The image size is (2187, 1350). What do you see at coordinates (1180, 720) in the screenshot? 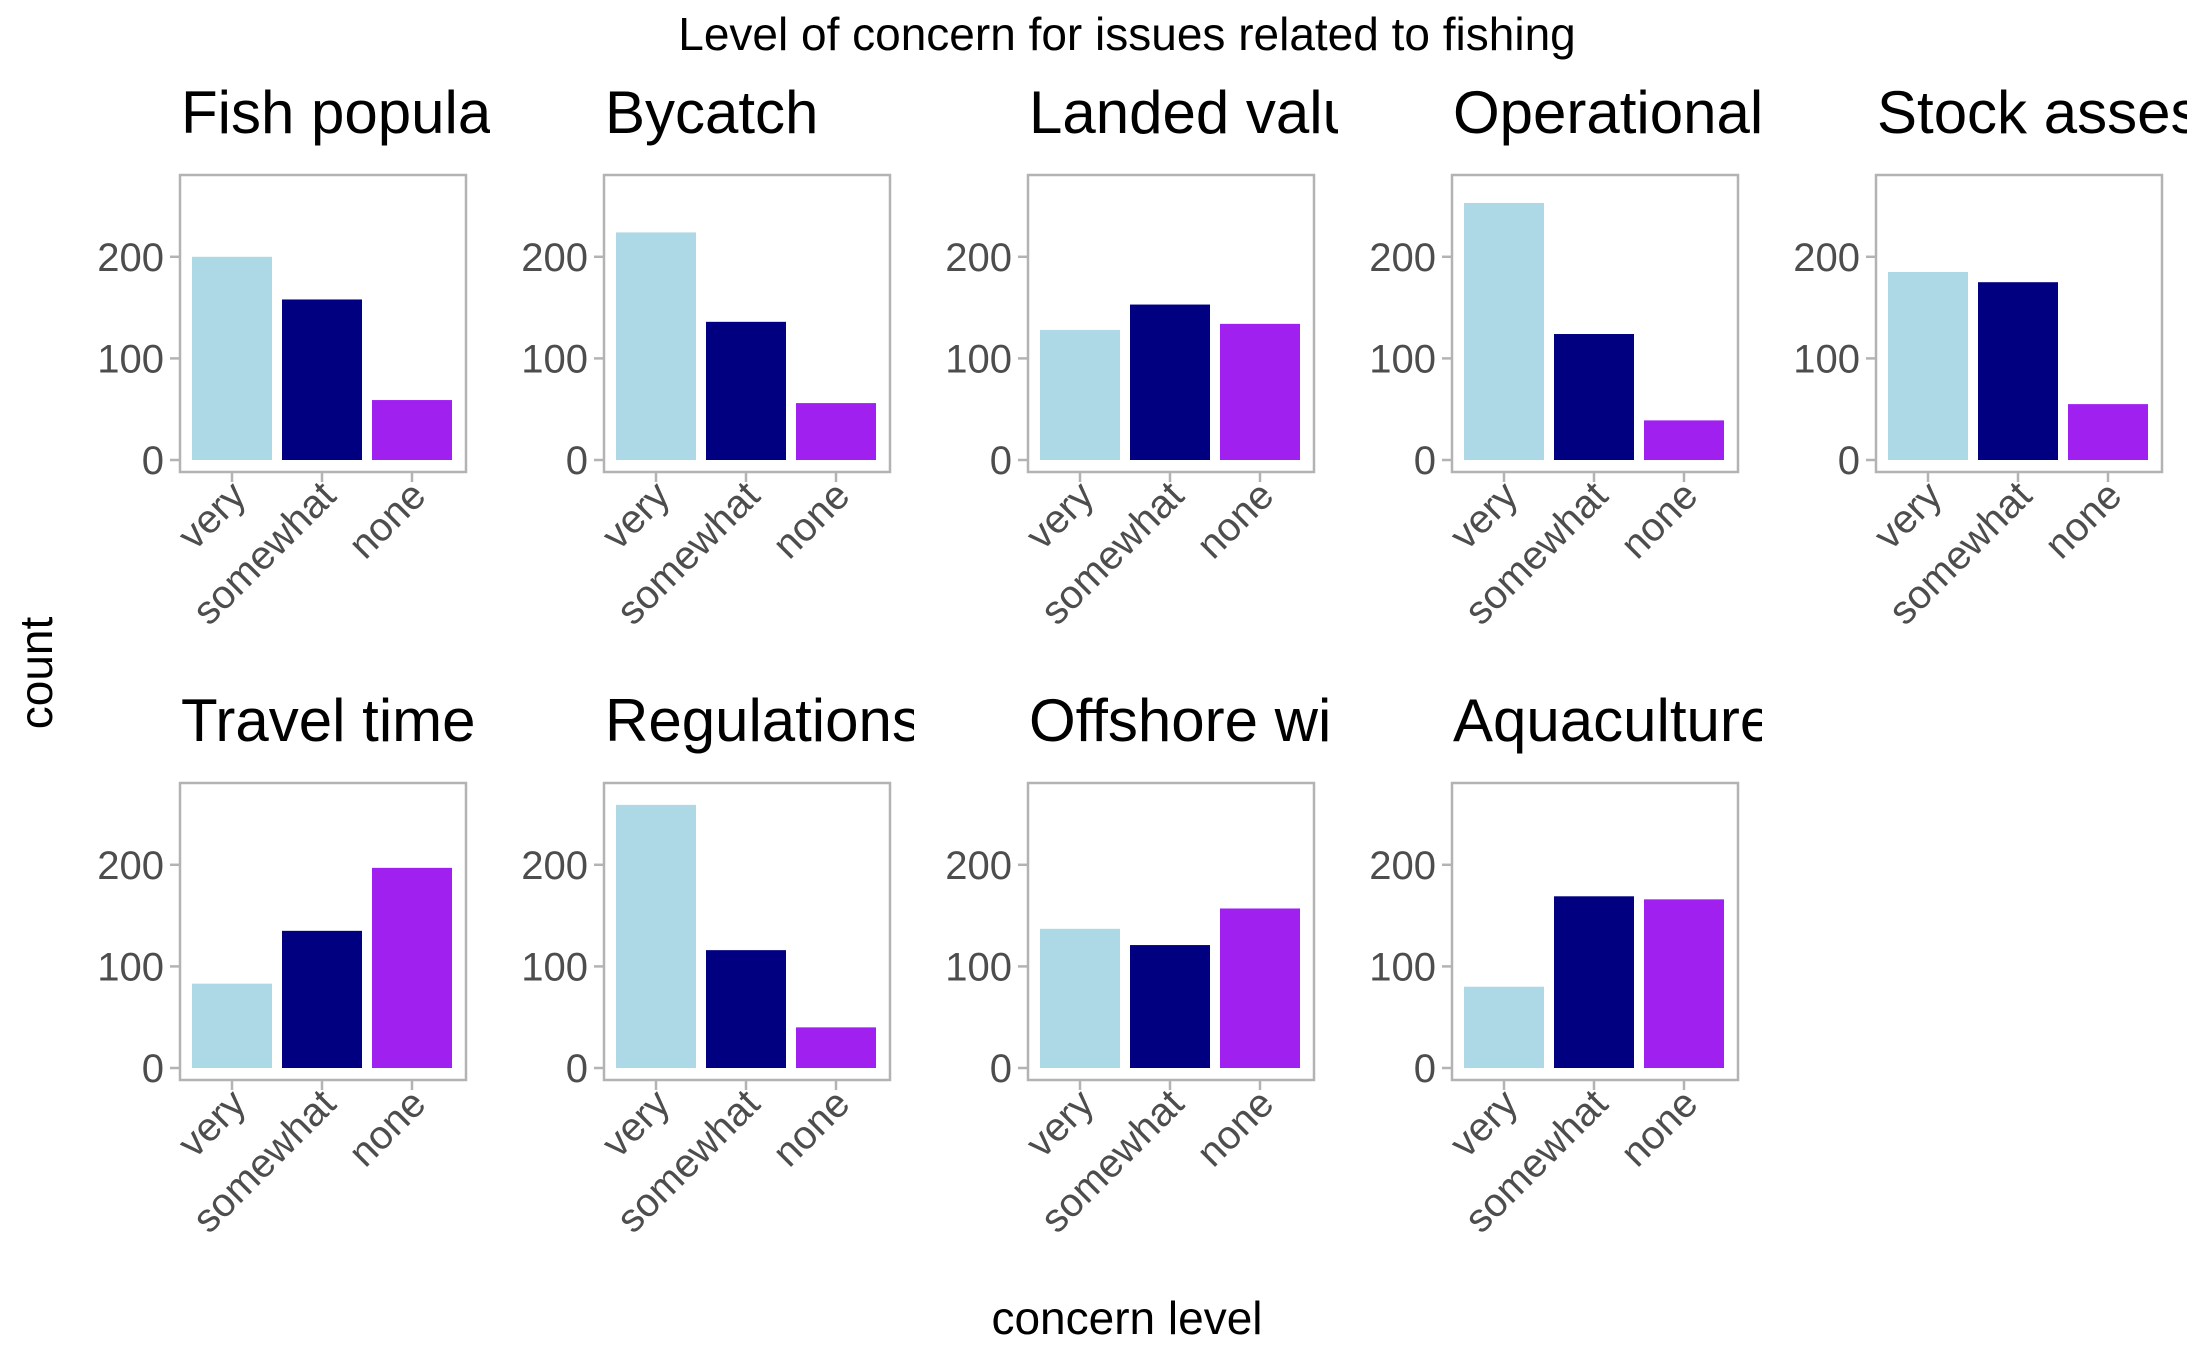
I see `facet-title: Offshore wi` at bounding box center [1180, 720].